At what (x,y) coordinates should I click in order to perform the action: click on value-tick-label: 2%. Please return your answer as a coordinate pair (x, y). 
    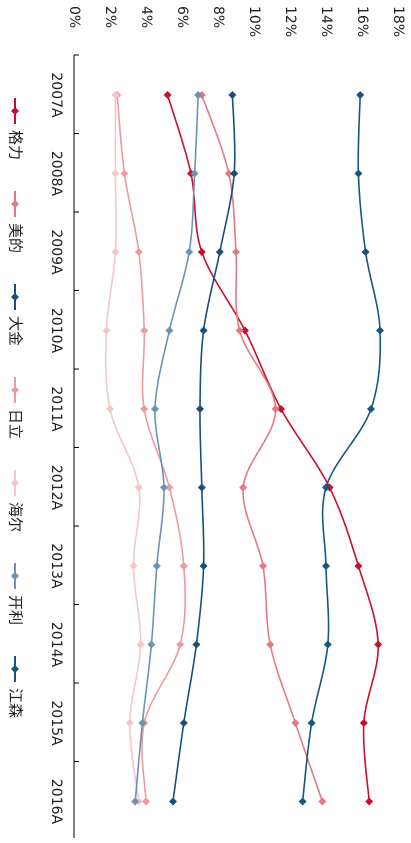
    Looking at the image, I should click on (110, 17).